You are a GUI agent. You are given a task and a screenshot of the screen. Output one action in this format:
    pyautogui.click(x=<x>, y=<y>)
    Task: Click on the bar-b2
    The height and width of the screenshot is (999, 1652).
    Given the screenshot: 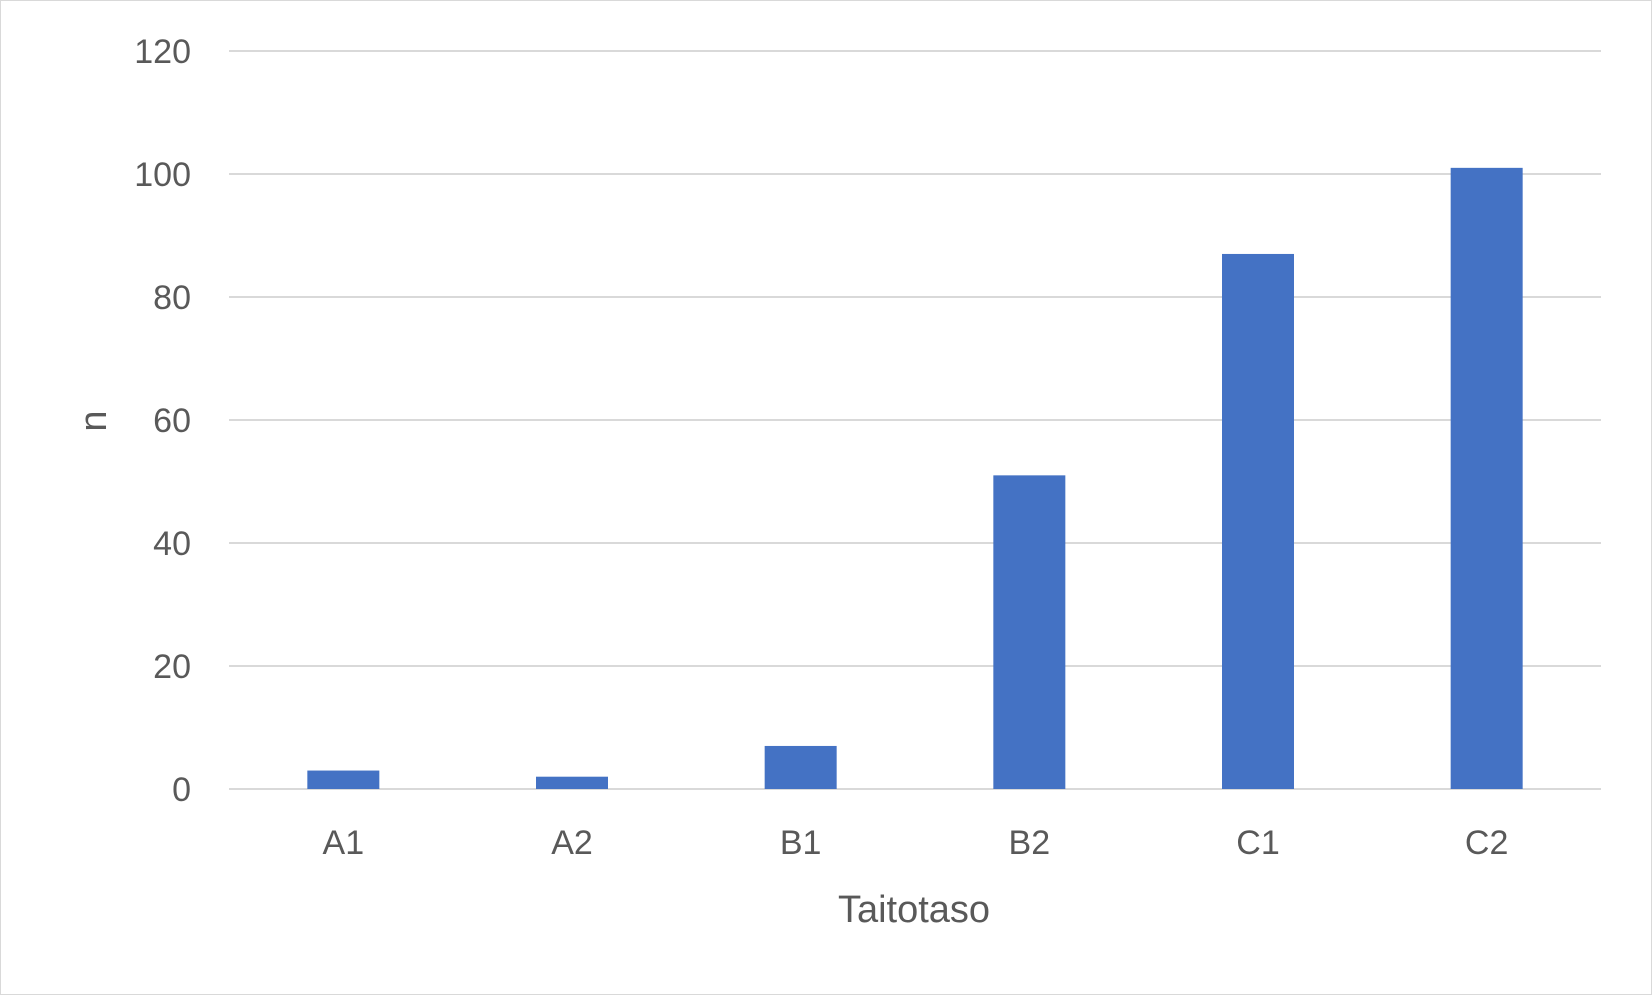 What is the action you would take?
    pyautogui.click(x=1029, y=632)
    